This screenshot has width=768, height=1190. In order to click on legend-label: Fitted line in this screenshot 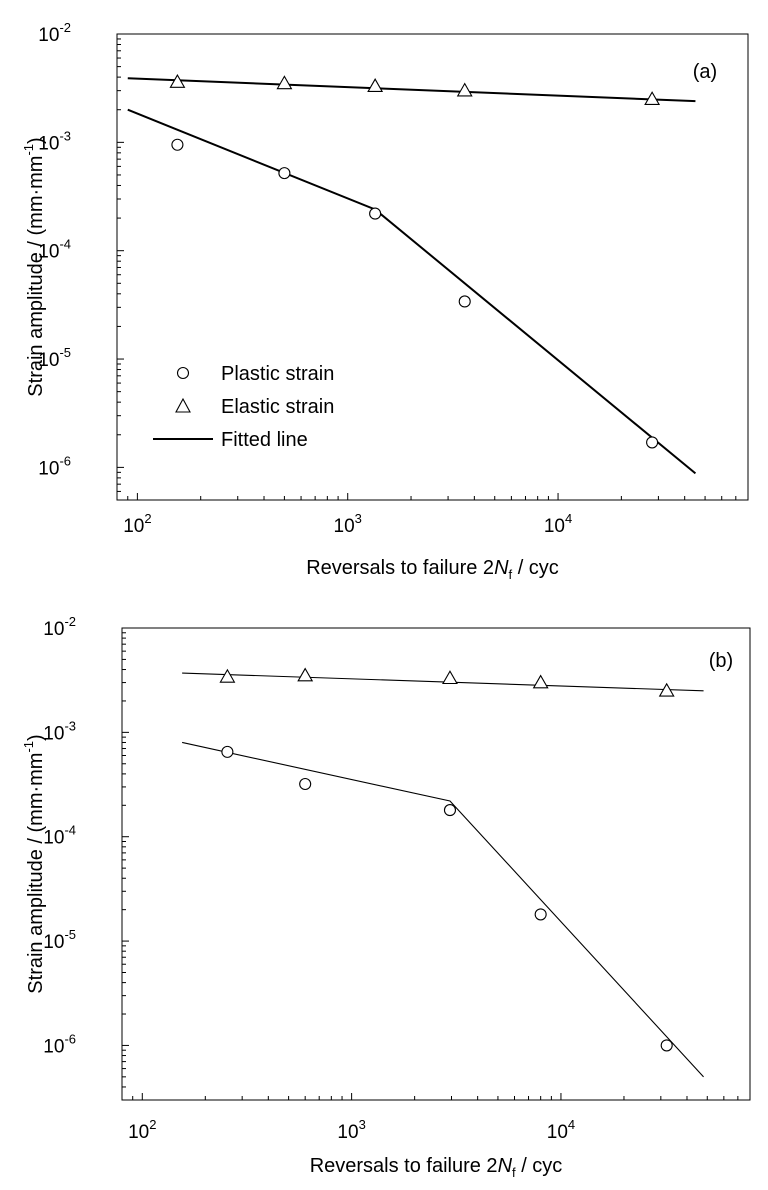, I will do `click(264, 440)`.